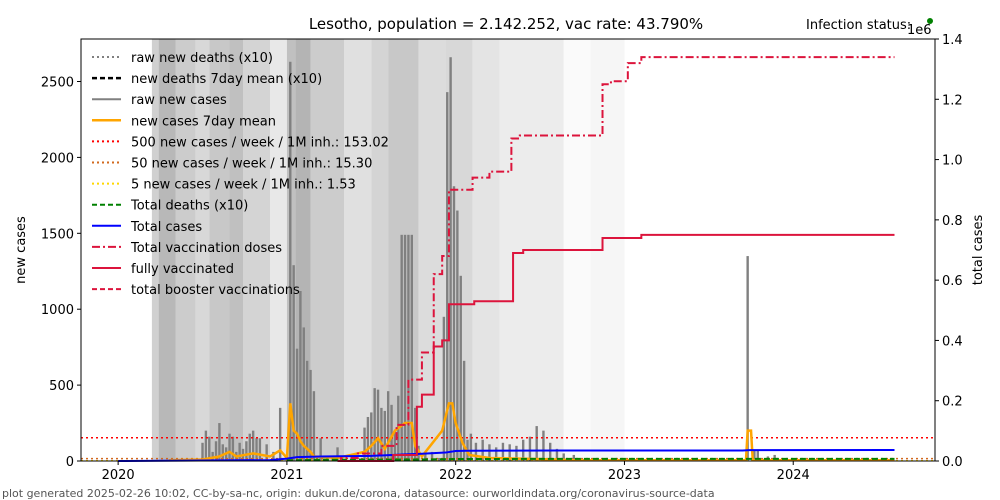 This screenshot has width=1000, height=500. Describe the element at coordinates (182, 269) in the screenshot. I see `legend-label: fully vaccinated` at that location.